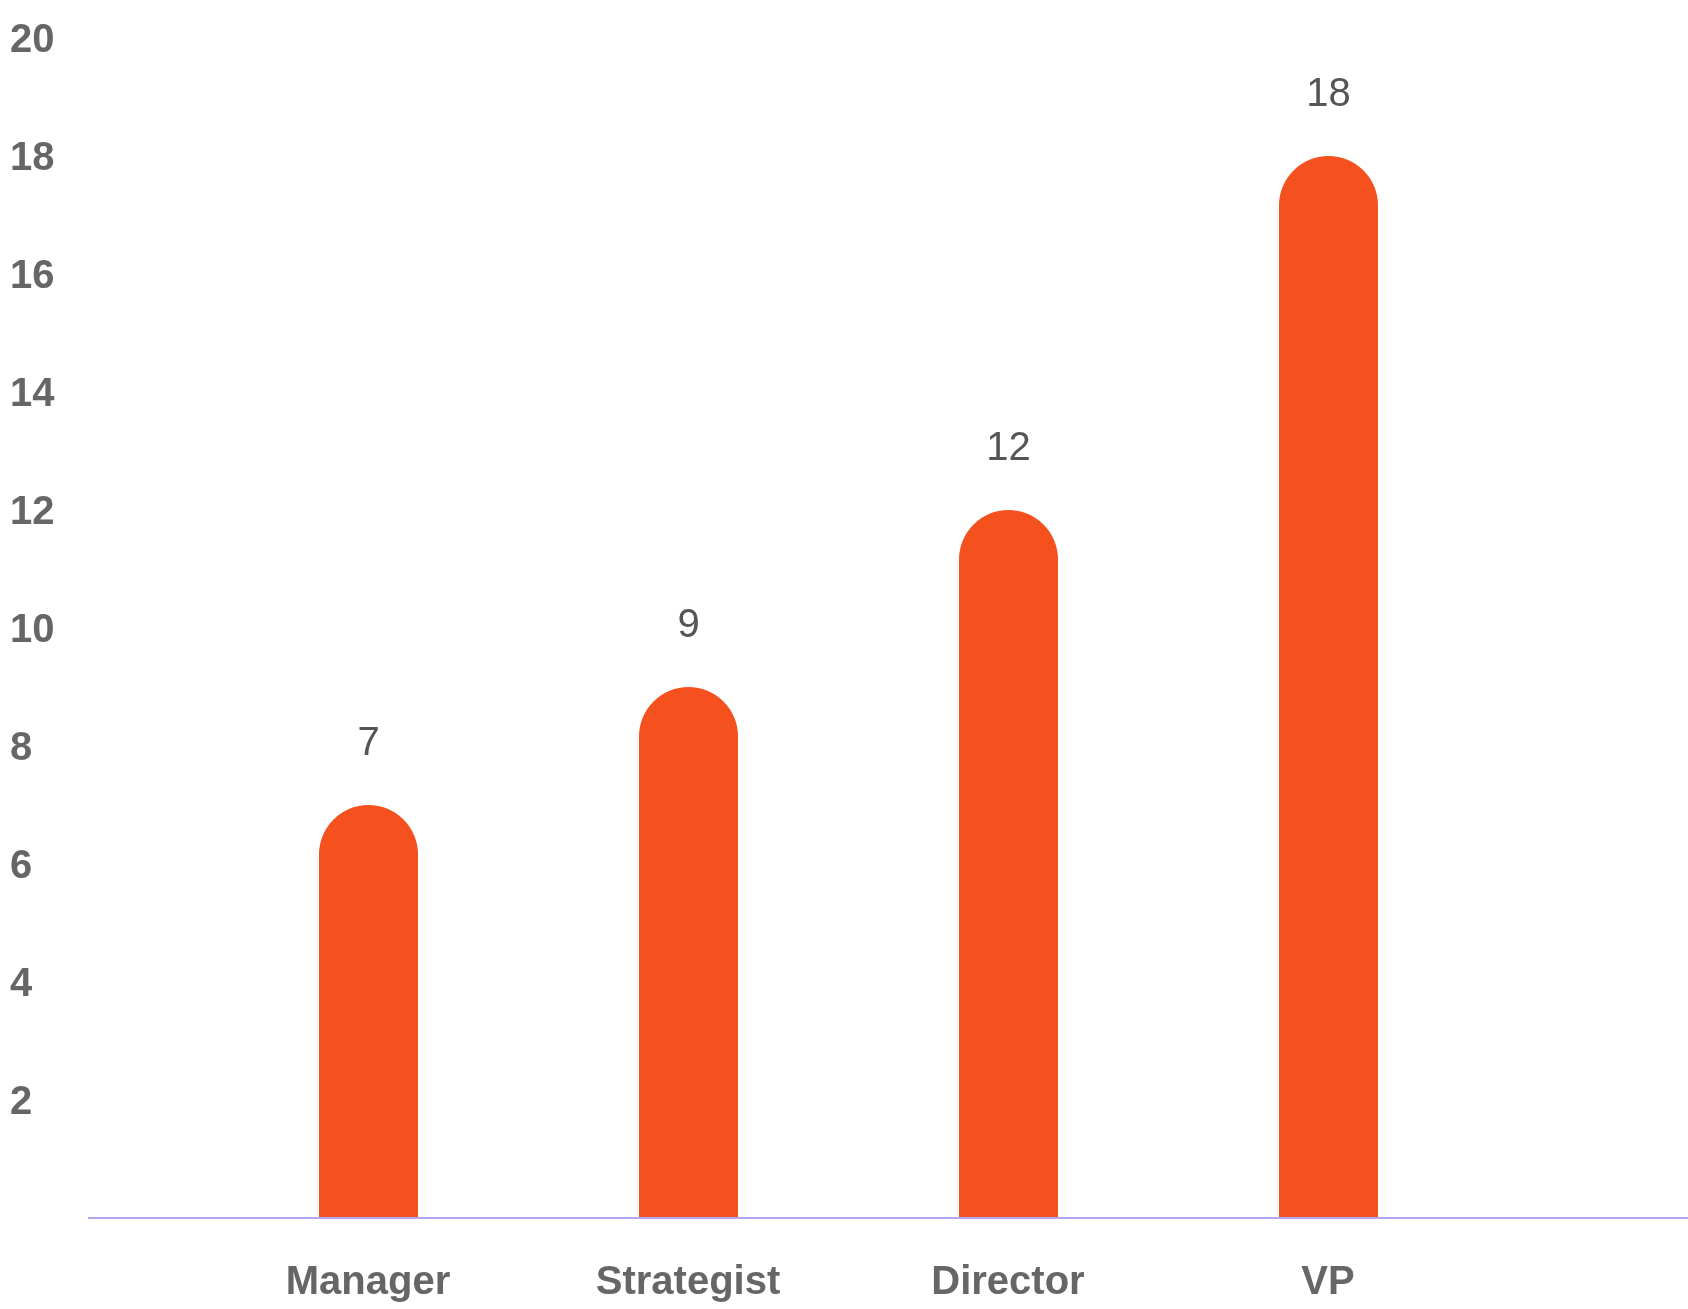 Image resolution: width=1688 pixels, height=1309 pixels. I want to click on y-tick-label: 14, so click(33, 392).